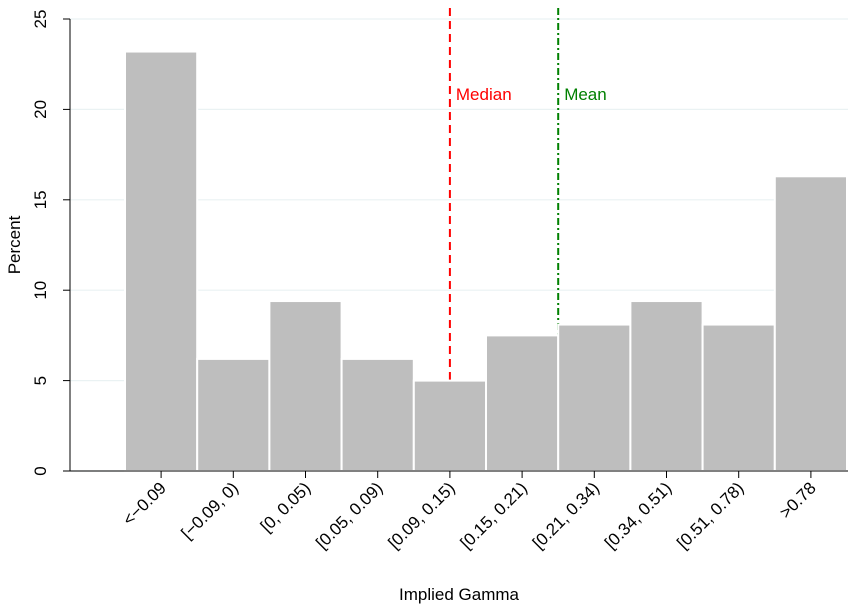  I want to click on reference-label: Mean, so click(585, 94).